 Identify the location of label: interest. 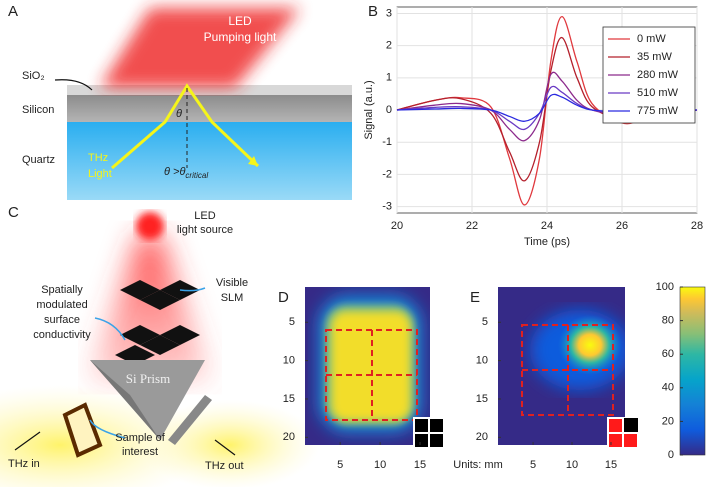
(140, 452).